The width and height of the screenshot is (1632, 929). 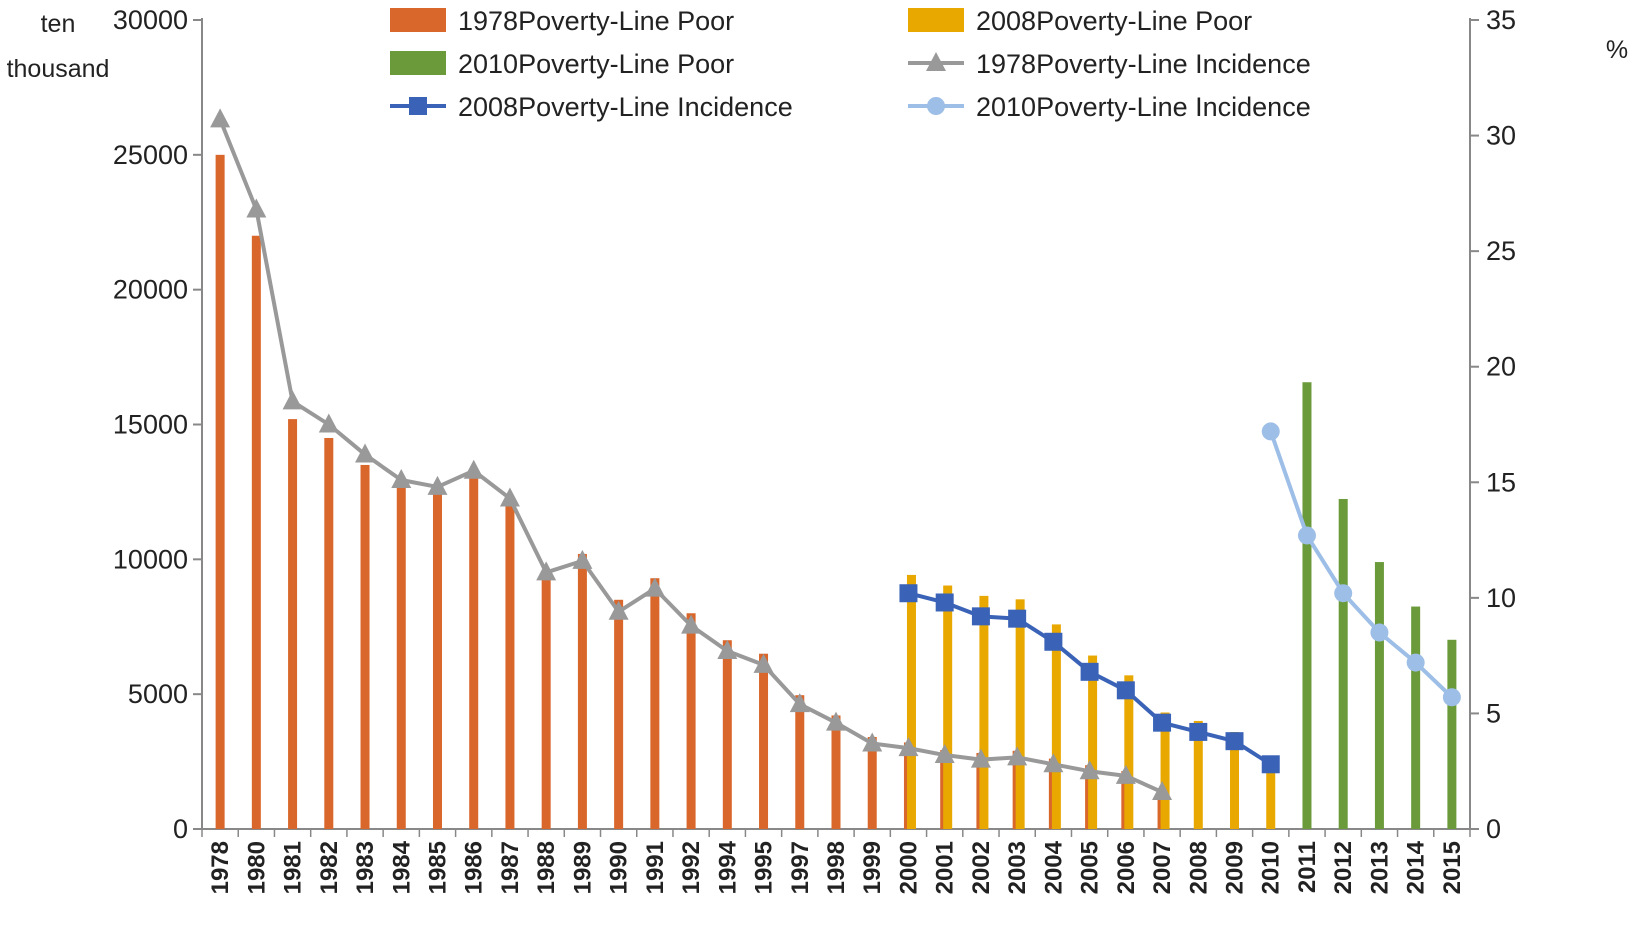 I want to click on x-tick-label: 1984, so click(x=401, y=867).